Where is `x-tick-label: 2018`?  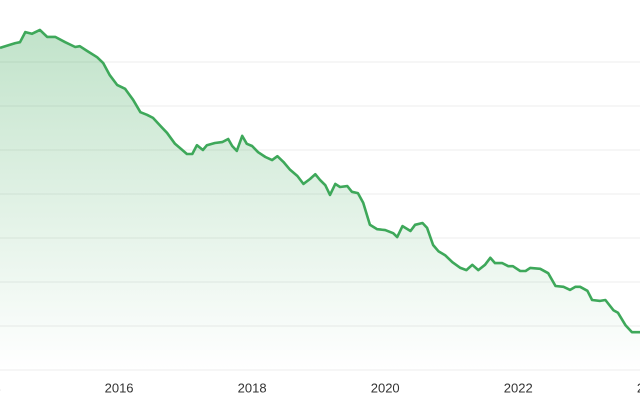 x-tick-label: 2018 is located at coordinates (252, 387).